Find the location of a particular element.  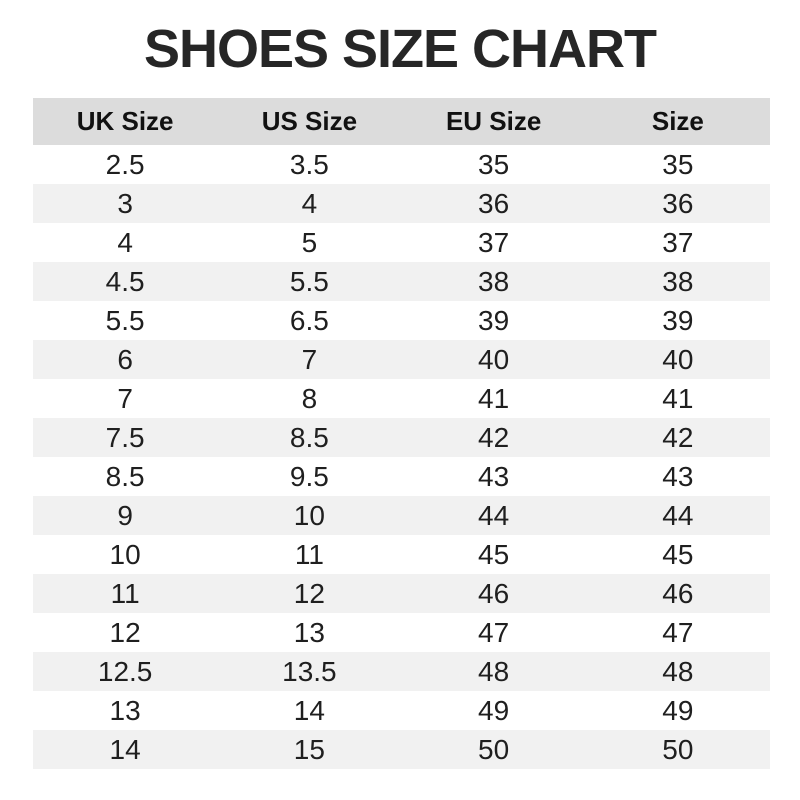

uk-size-cell: 7 is located at coordinates (125, 398).